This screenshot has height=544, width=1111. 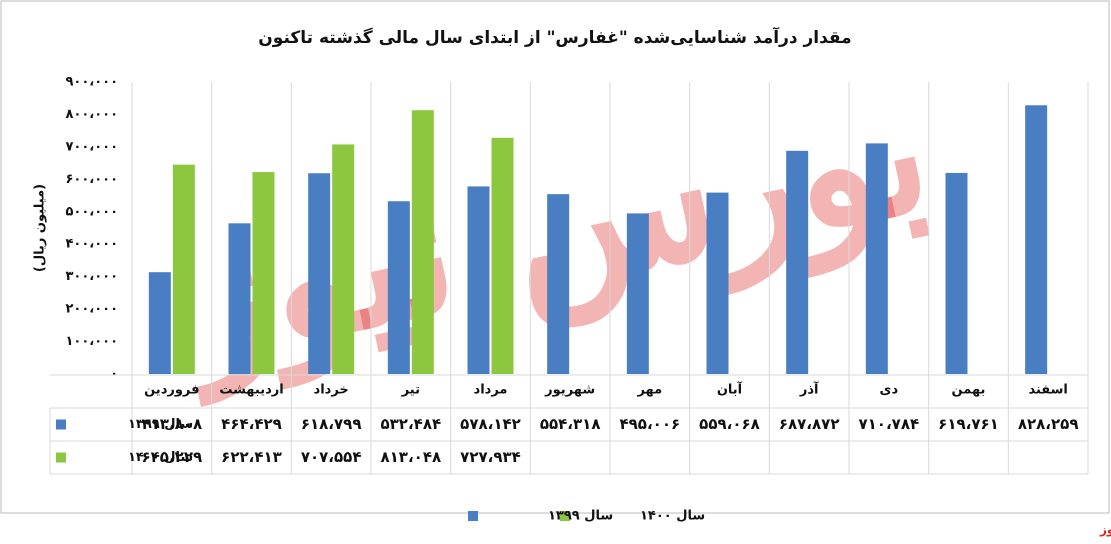 What do you see at coordinates (40, 228) in the screenshot?
I see `y-axis-label: (میلیون ریال)` at bounding box center [40, 228].